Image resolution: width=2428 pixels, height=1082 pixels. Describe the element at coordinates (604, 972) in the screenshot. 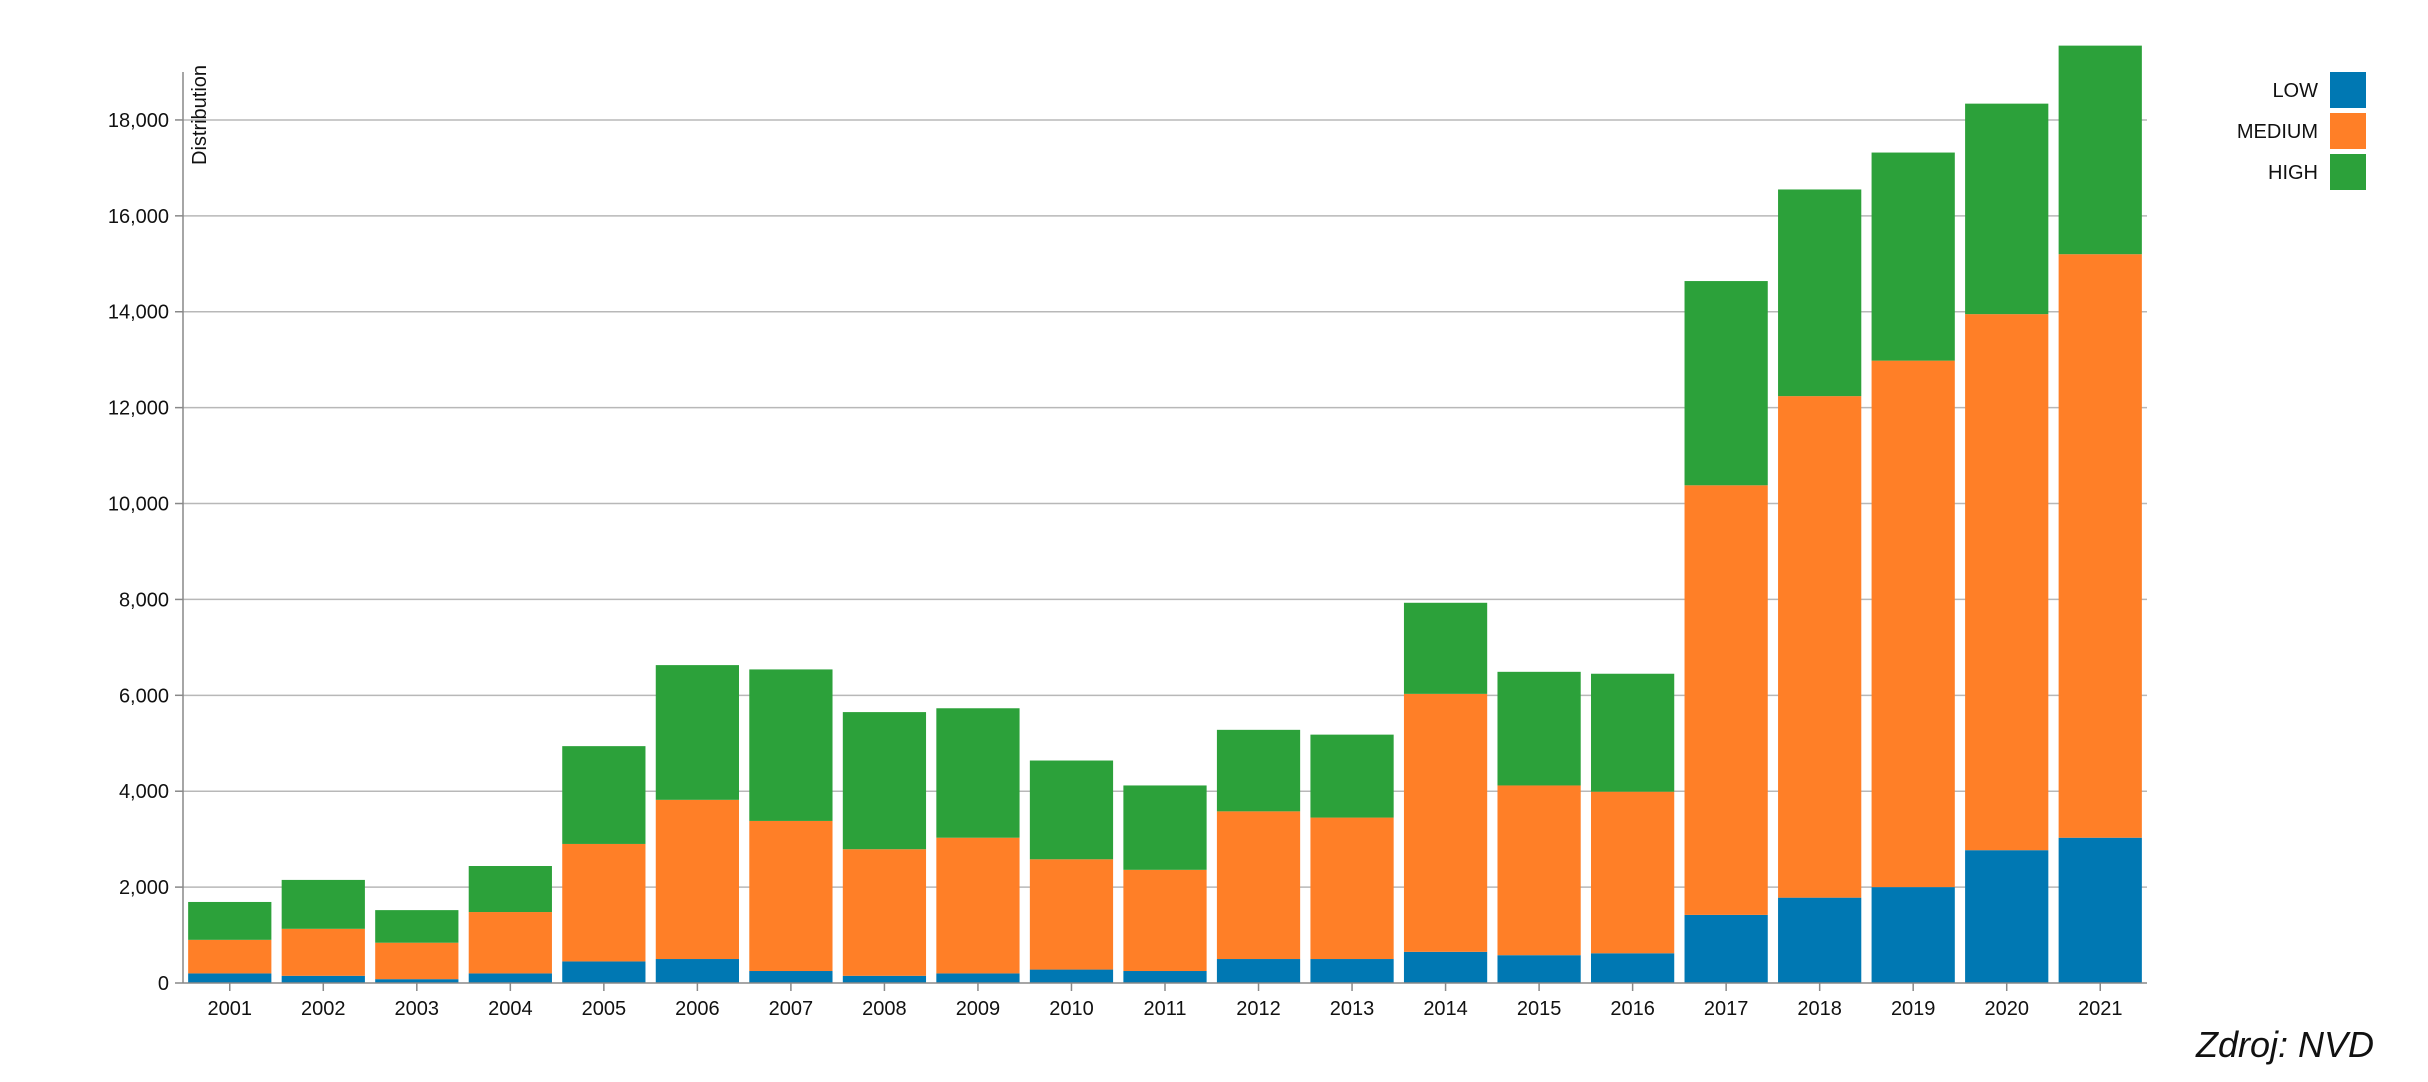

I see `bar-low-2005` at that location.